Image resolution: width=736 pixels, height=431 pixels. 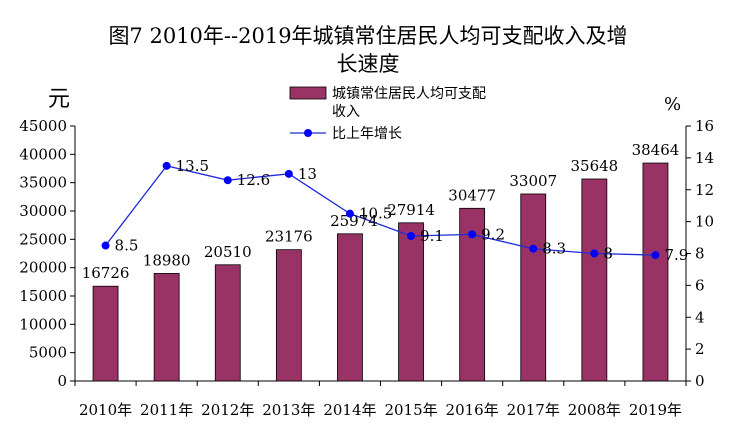 I want to click on growth-value-label: 10.5, so click(x=375, y=214).